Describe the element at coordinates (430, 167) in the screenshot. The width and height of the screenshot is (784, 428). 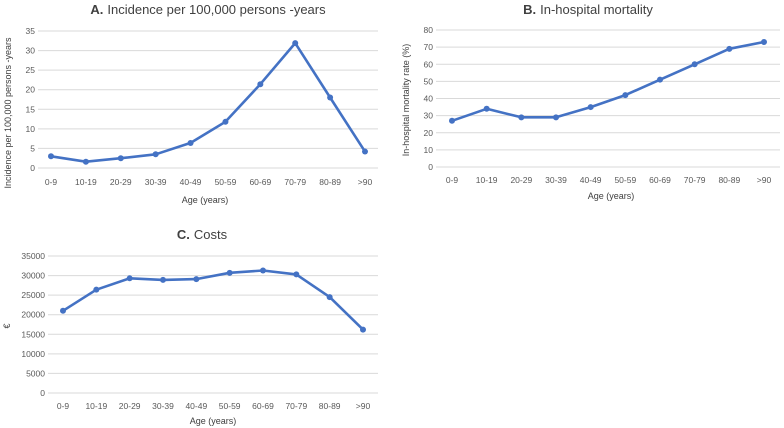
I see `chart-b-y-tick-label: 0` at that location.